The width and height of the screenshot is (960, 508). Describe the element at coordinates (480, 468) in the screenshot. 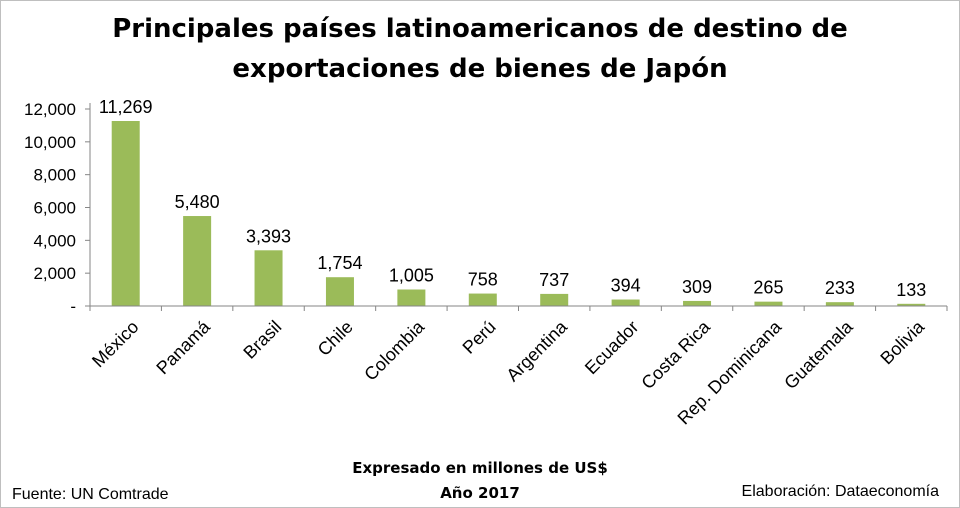

I see `unit-note: Expresado en millones de US$` at that location.